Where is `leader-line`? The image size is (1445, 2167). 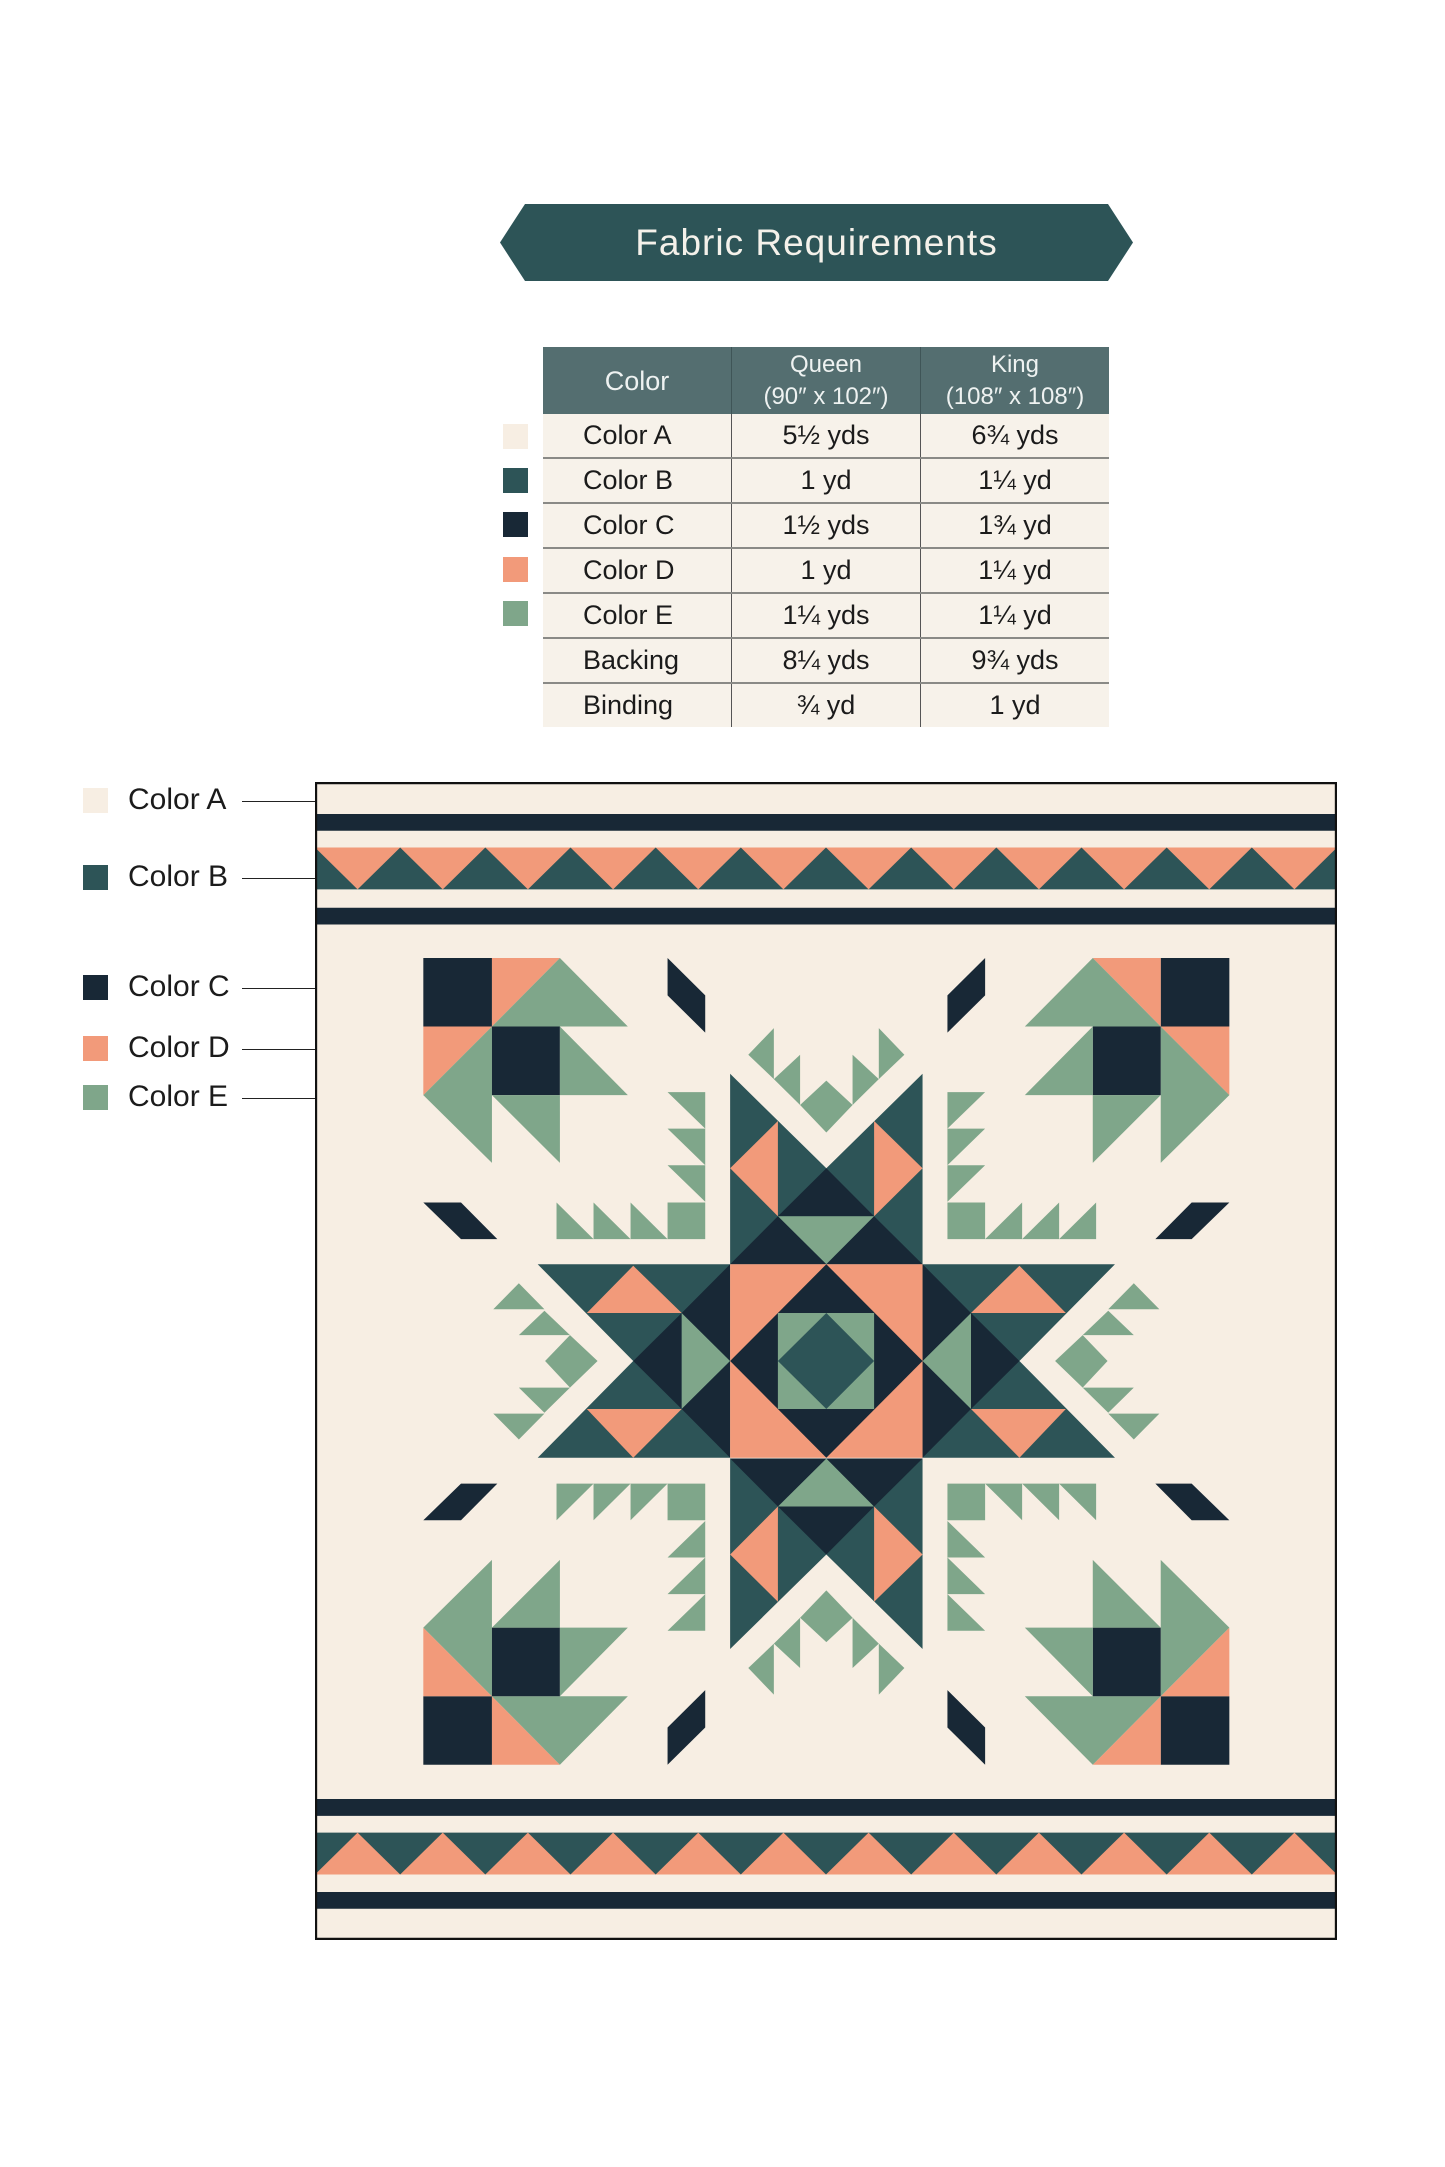 leader-line is located at coordinates (296, 801).